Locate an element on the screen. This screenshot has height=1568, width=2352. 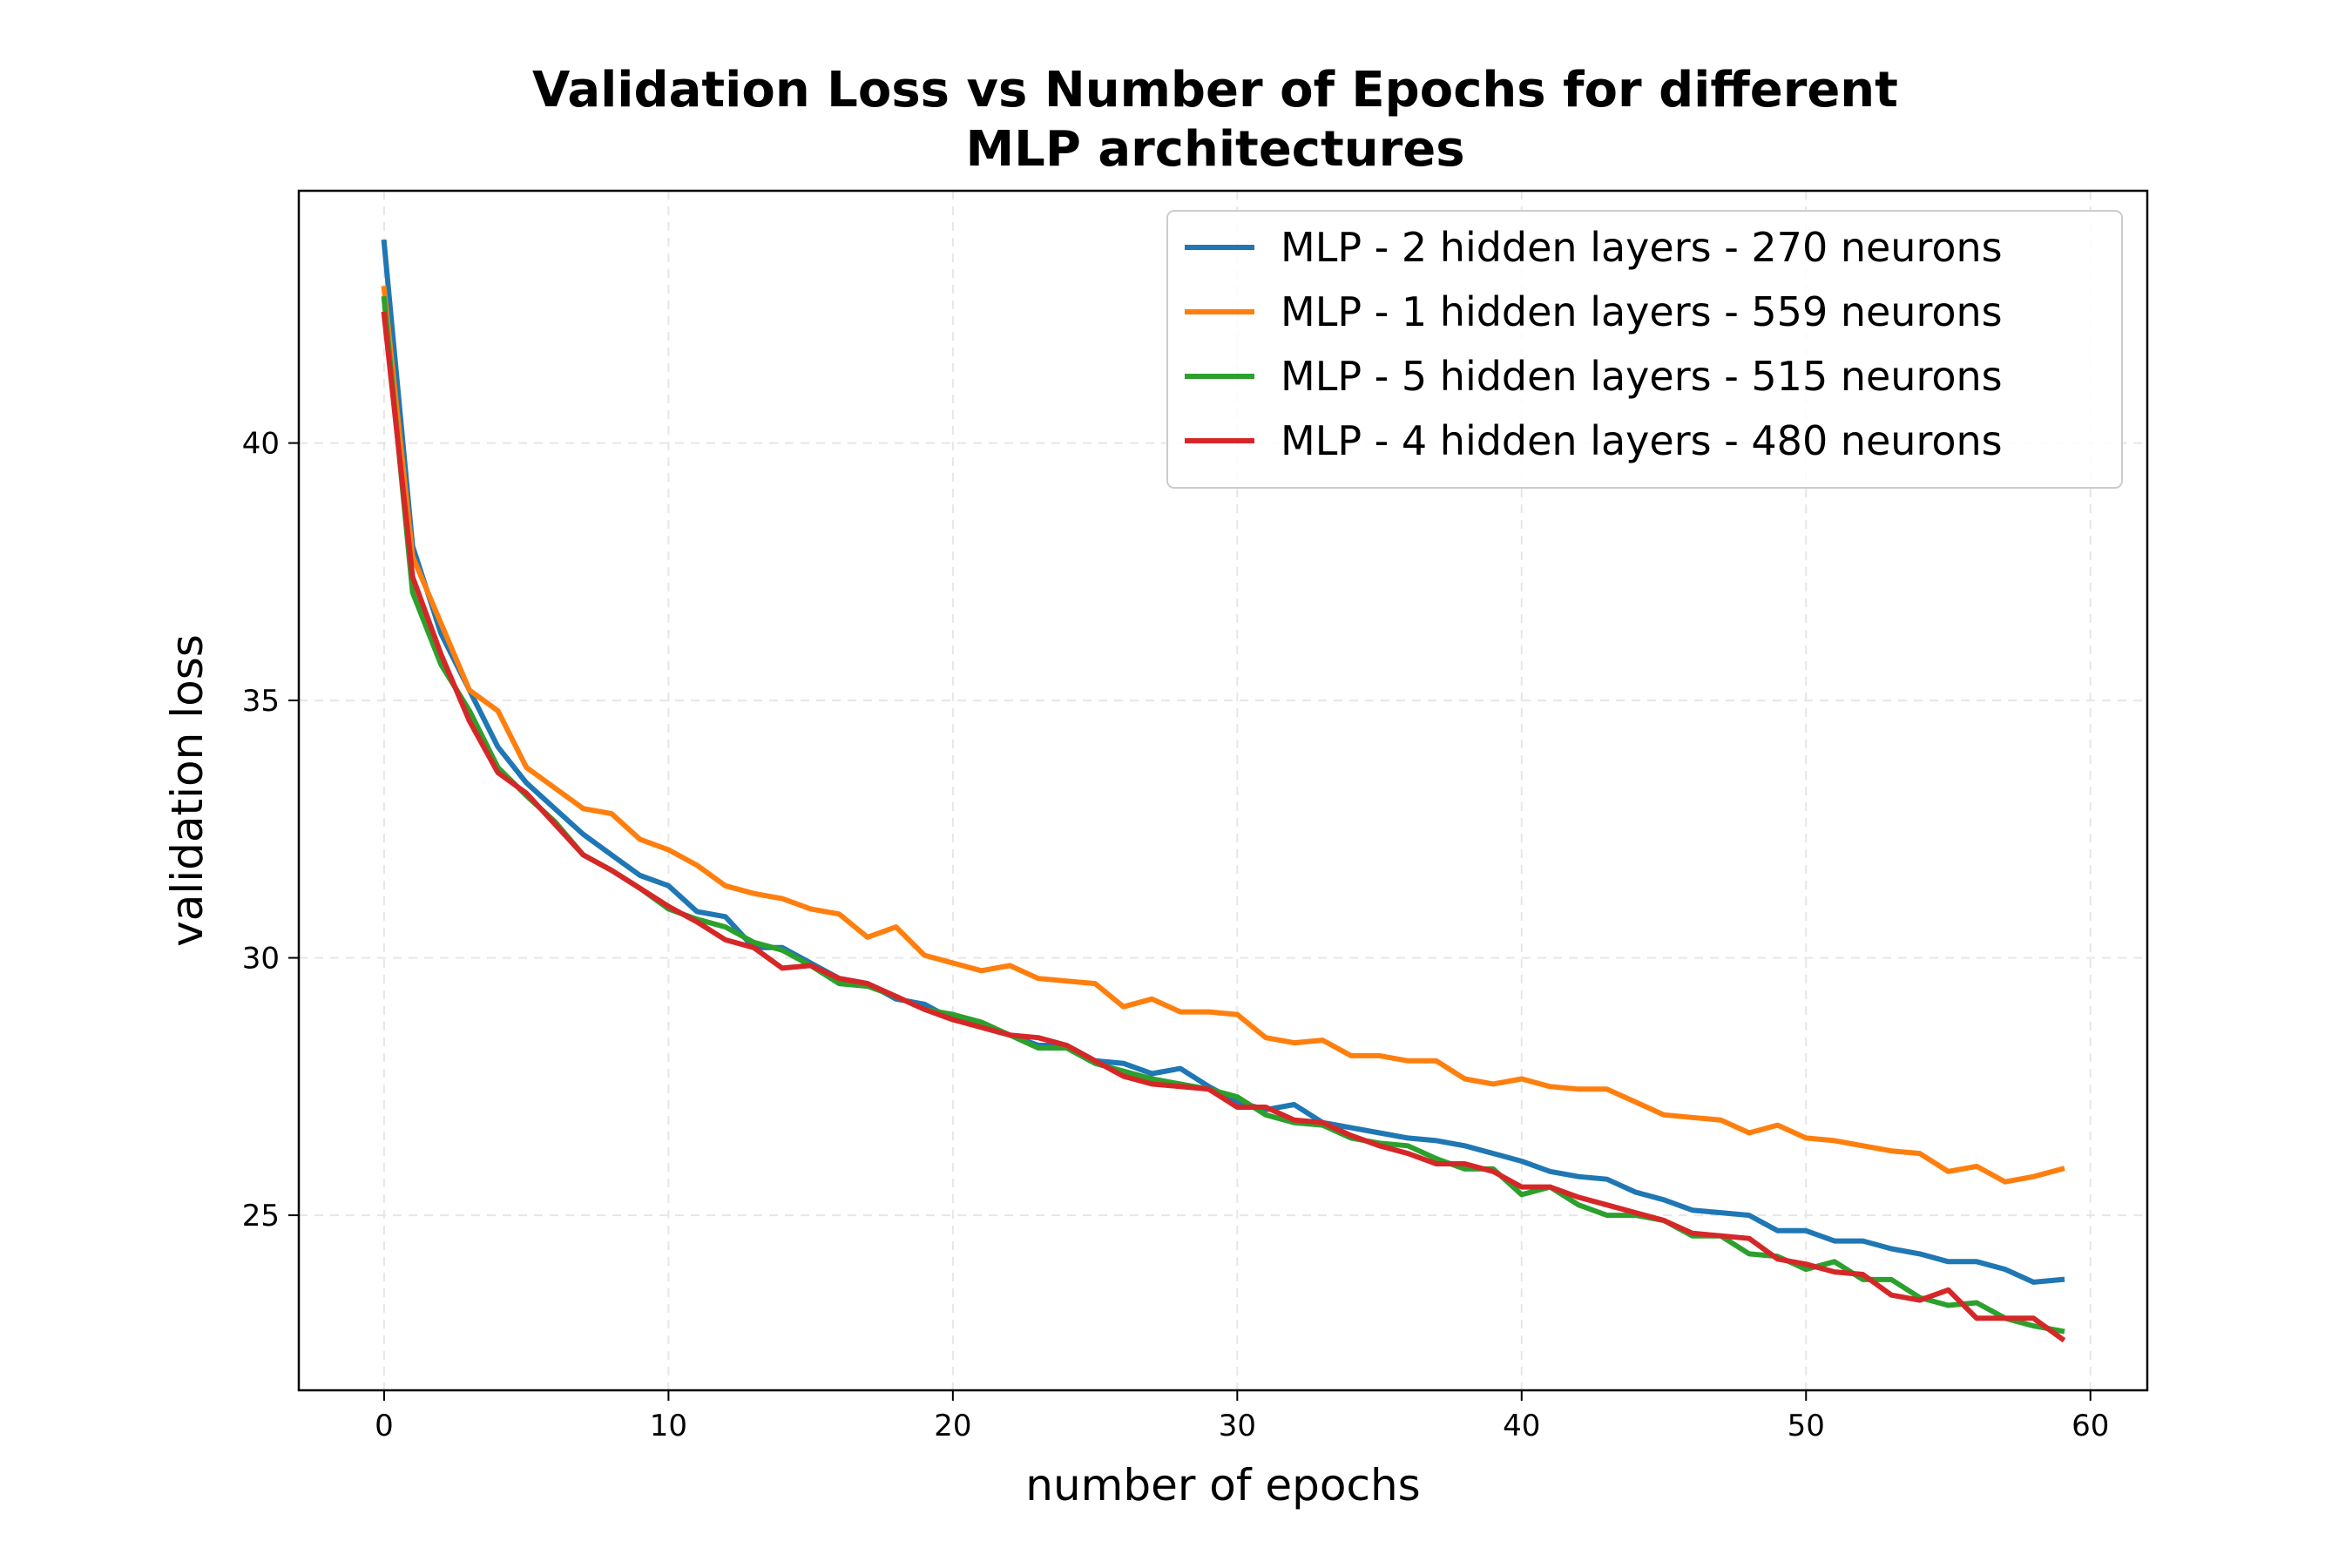
y-tick-label: 35 is located at coordinates (261, 702).